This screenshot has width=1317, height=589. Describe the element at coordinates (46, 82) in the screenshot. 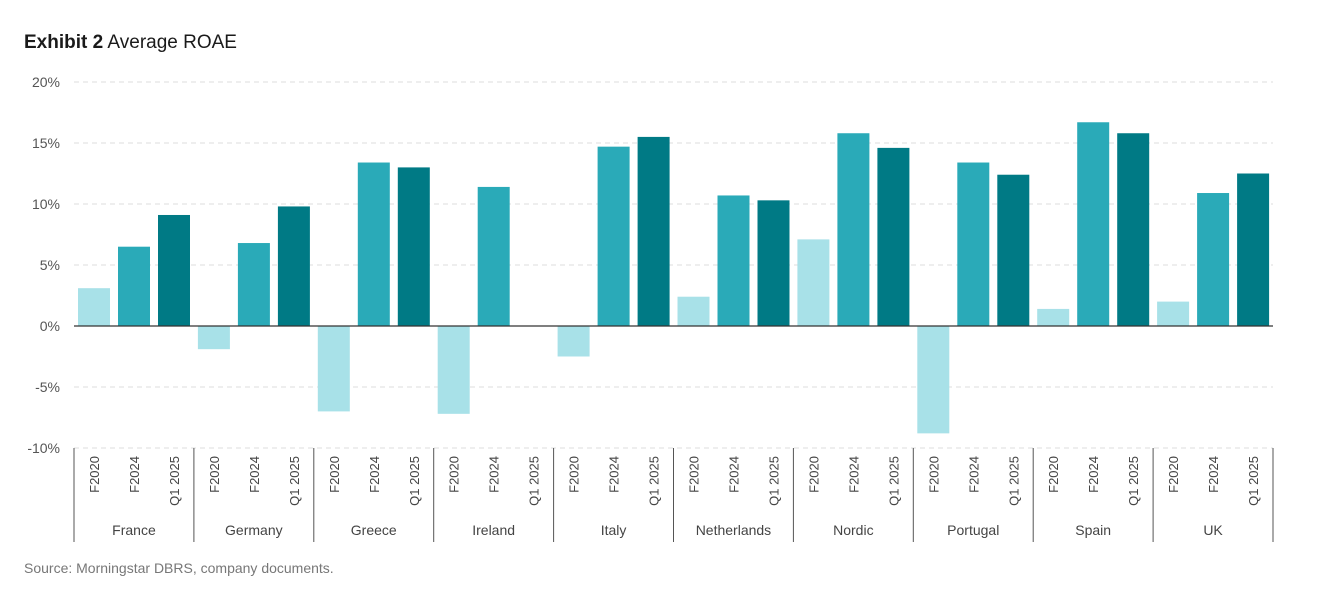

I see `y-tick-label: 20%` at that location.